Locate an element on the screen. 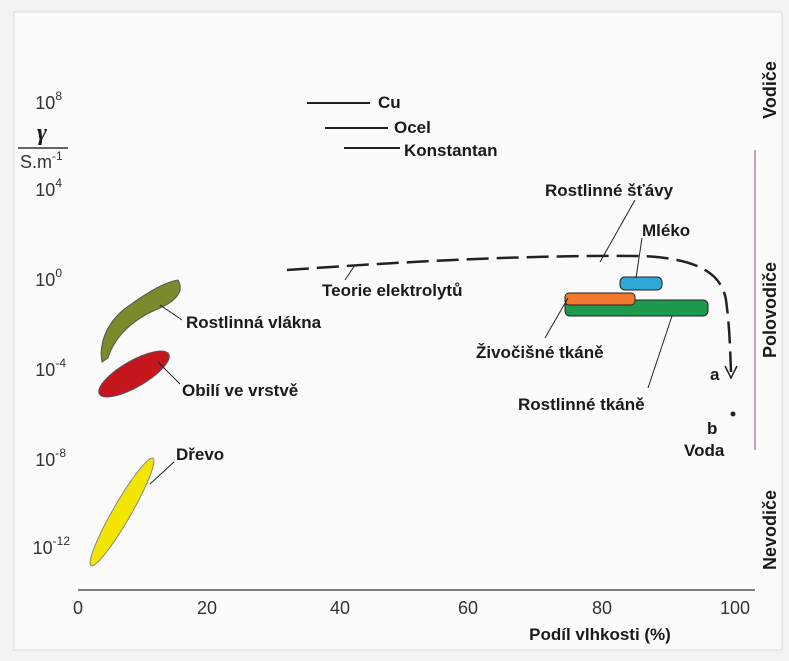 Image resolution: width=789 pixels, height=661 pixels. drevo is located at coordinates (122, 512).